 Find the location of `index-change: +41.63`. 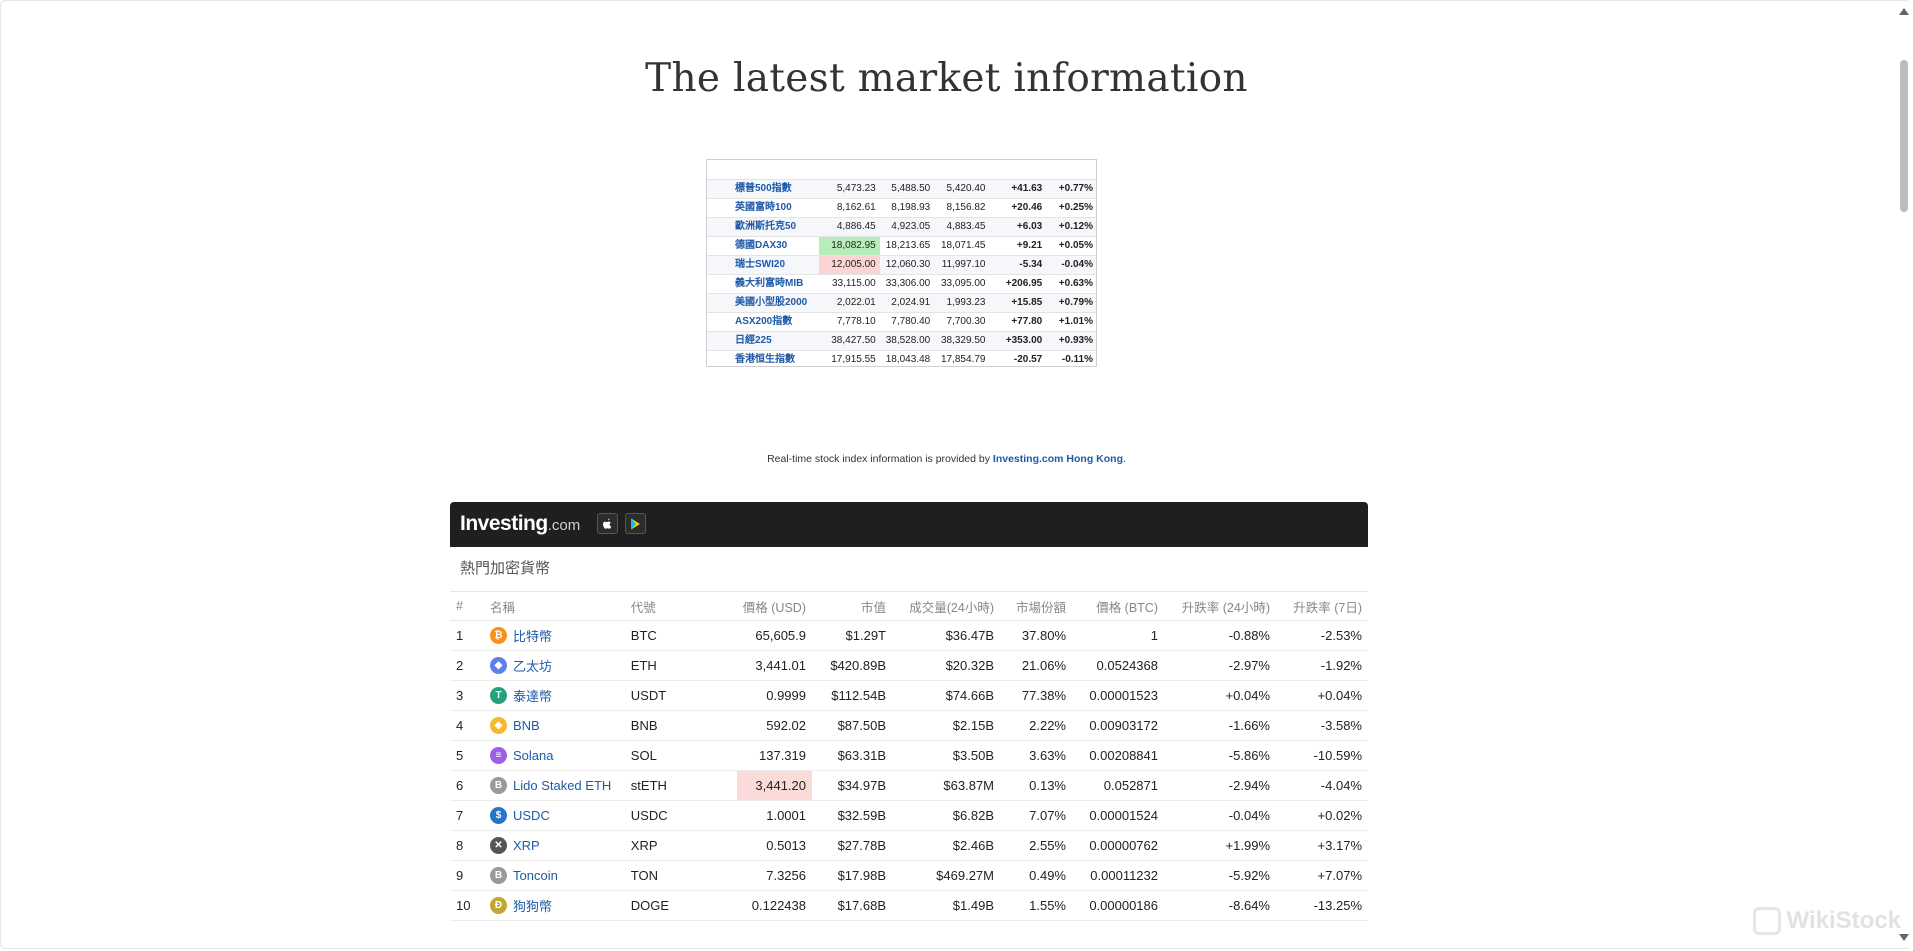

index-change: +41.63 is located at coordinates (1018, 189).